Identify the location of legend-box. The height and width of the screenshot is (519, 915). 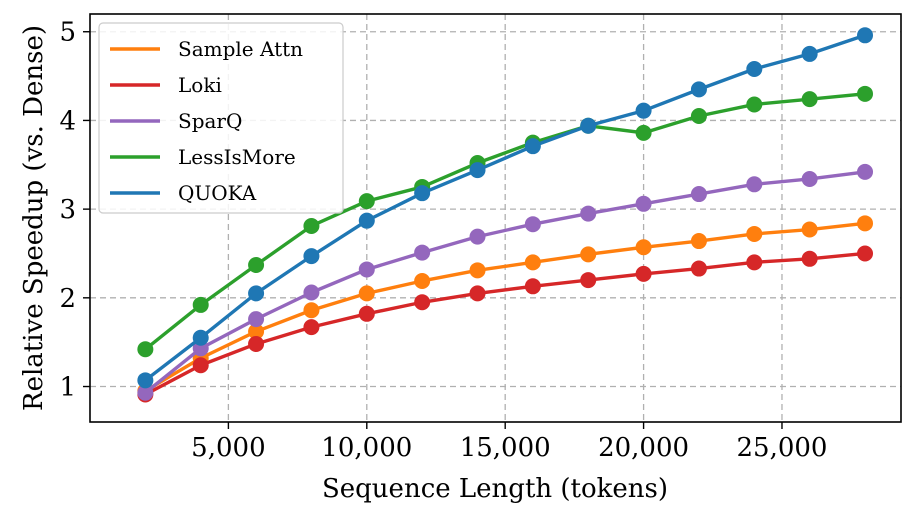
(221, 118).